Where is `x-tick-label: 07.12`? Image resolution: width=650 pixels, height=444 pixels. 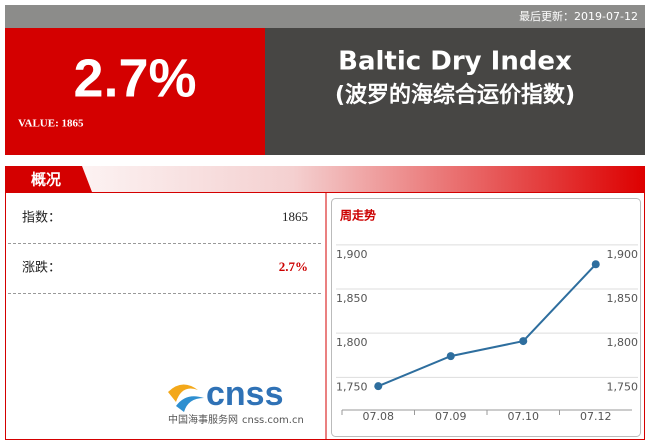
x-tick-label: 07.12 is located at coordinates (596, 416).